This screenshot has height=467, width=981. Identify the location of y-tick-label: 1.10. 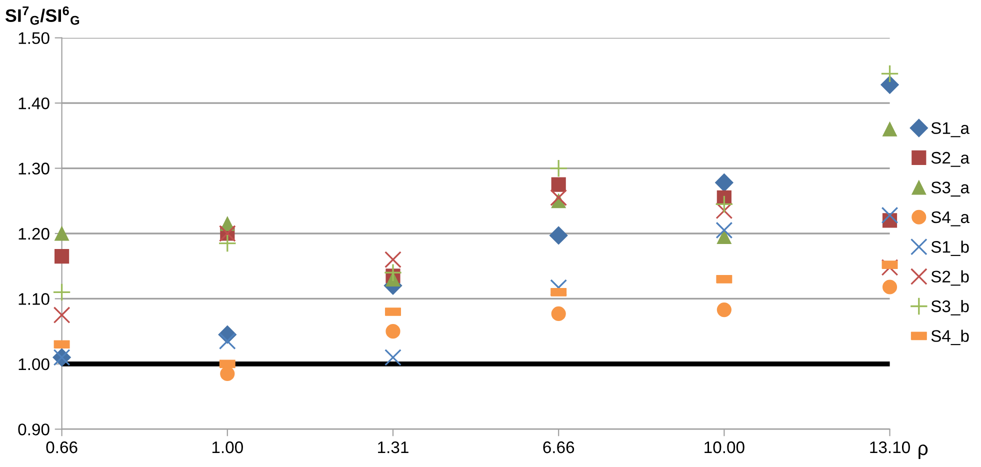
(34, 299).